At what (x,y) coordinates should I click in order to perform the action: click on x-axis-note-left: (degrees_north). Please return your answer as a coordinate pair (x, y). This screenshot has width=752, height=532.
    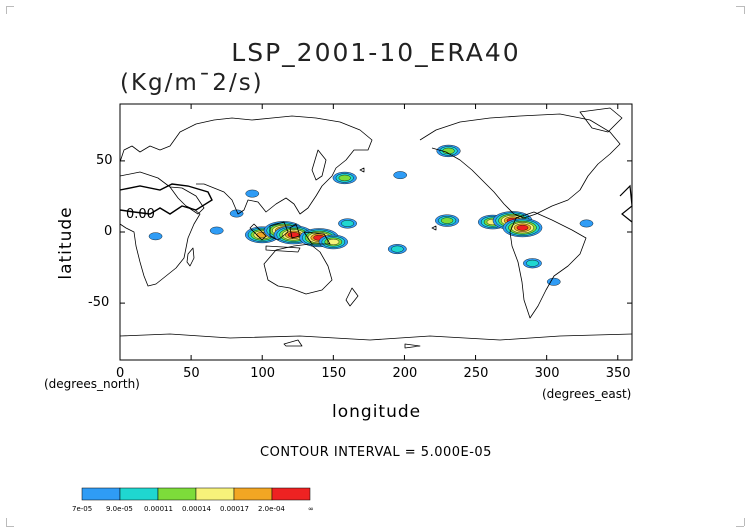
    Looking at the image, I should click on (92, 384).